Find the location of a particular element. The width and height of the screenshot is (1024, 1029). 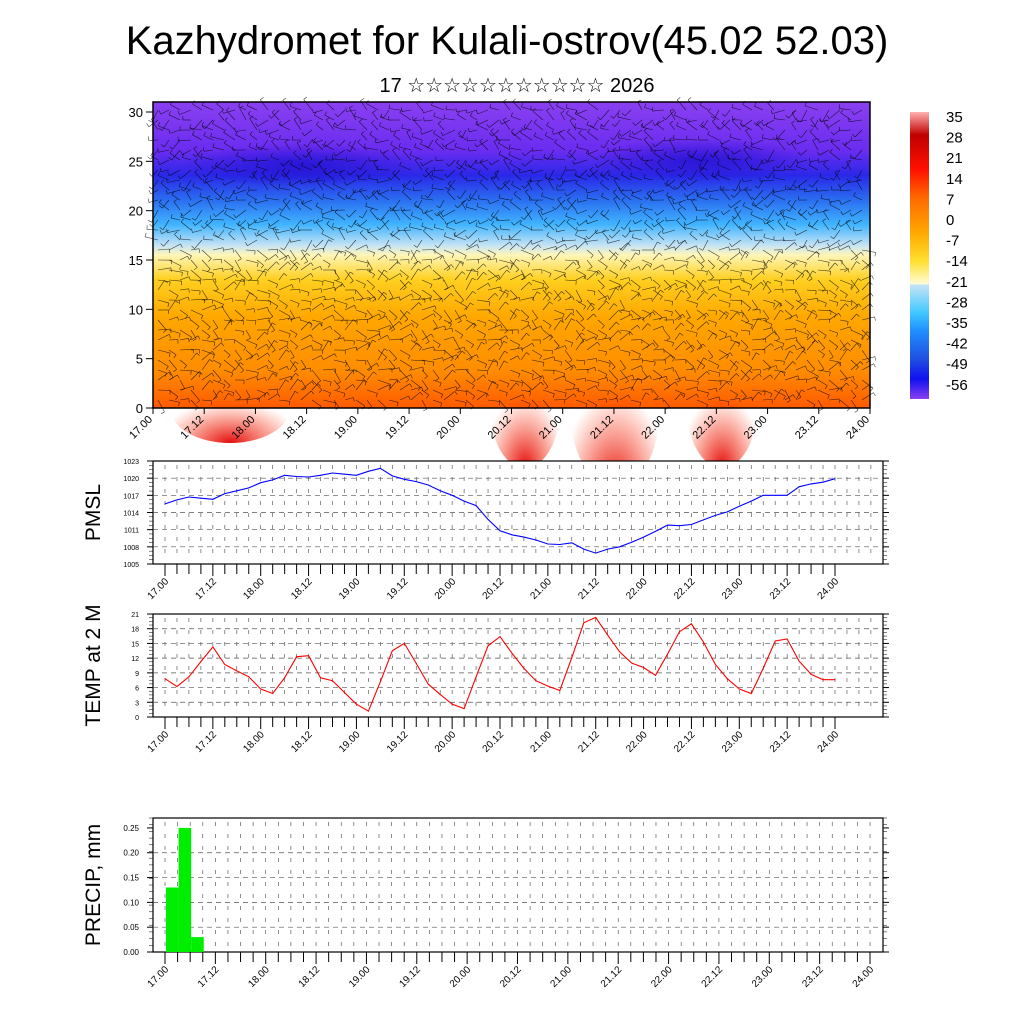

plot-frame is located at coordinates (518, 665).